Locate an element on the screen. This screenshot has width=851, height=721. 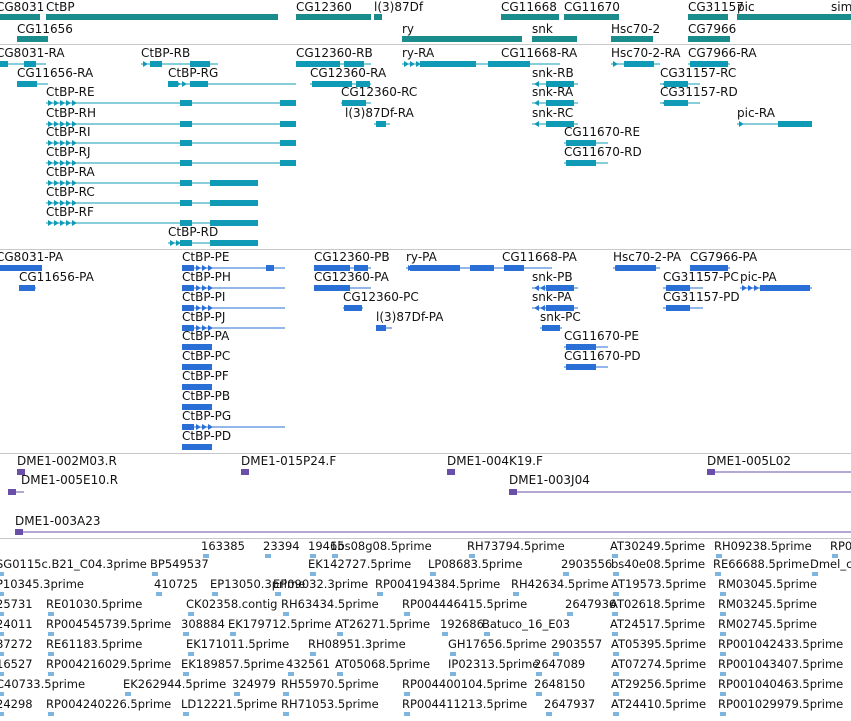
gene-bar-cg8031 is located at coordinates (20, 17).